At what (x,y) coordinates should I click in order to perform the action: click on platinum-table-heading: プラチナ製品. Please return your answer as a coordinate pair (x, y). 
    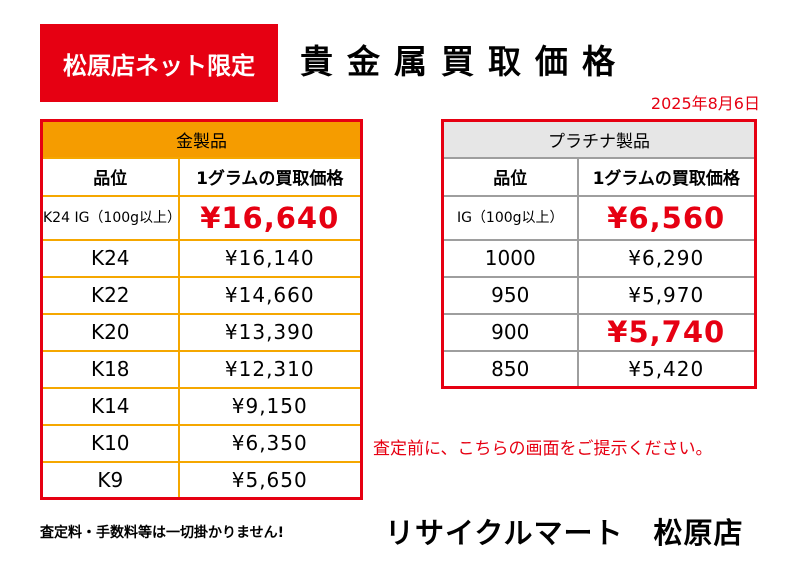
    Looking at the image, I should click on (599, 139).